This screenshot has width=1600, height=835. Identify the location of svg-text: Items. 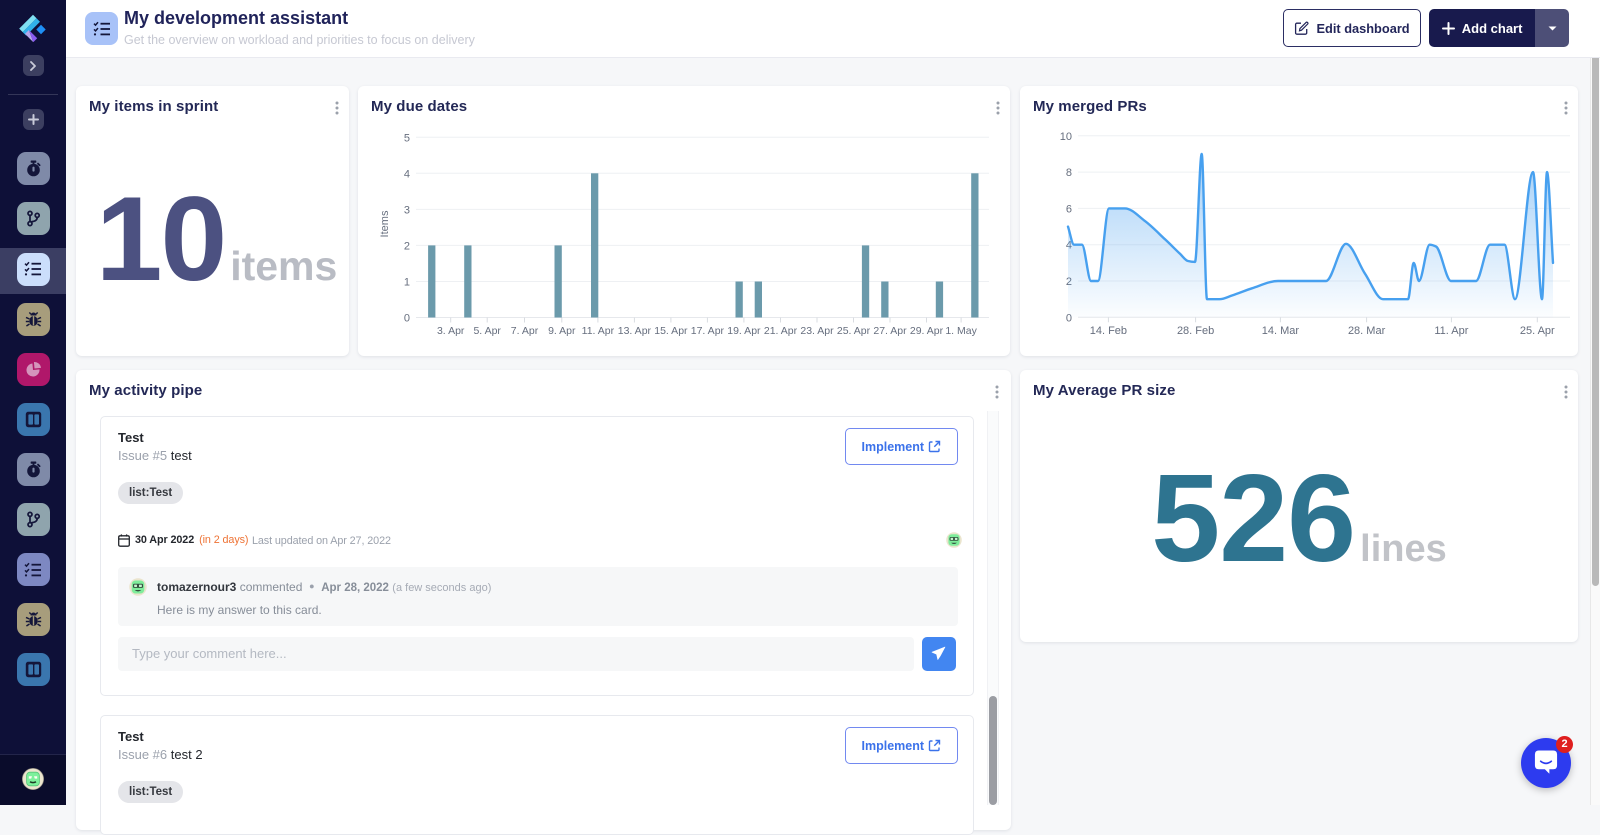
(385, 223).